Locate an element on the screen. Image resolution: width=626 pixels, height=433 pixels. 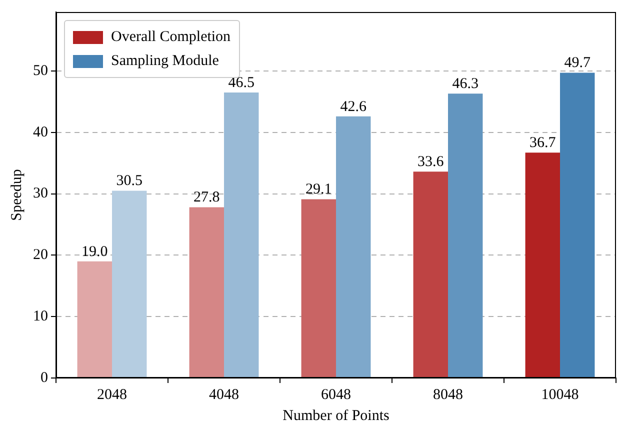
data-label: 46.3 is located at coordinates (465, 84).